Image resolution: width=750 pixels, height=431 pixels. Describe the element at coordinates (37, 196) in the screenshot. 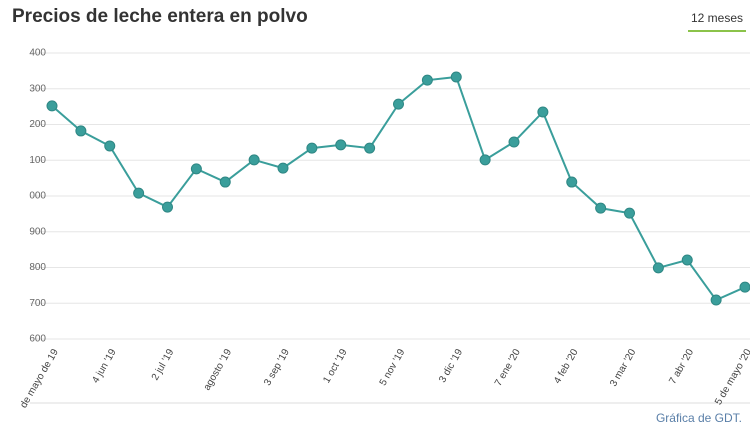

I see `y-tick-label: 000` at that location.